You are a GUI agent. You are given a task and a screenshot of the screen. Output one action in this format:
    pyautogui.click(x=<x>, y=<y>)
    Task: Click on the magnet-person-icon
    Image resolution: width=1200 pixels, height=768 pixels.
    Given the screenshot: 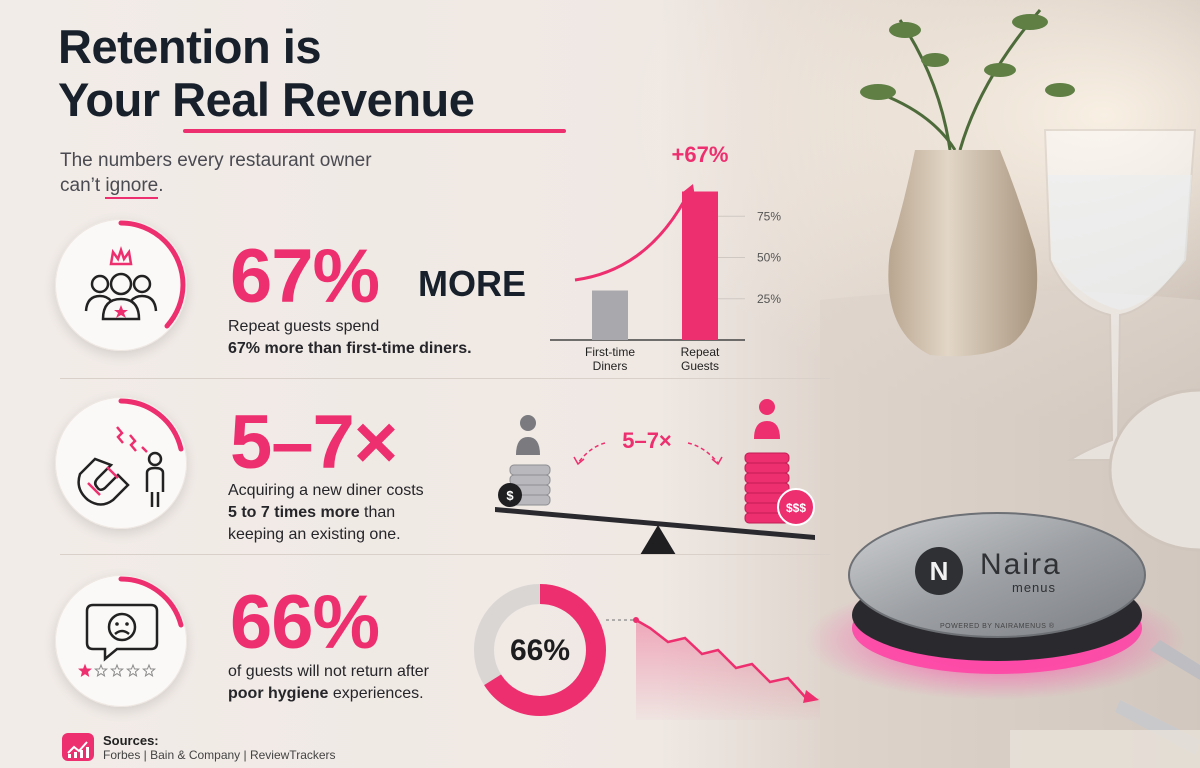 What is the action you would take?
    pyautogui.click(x=130, y=452)
    